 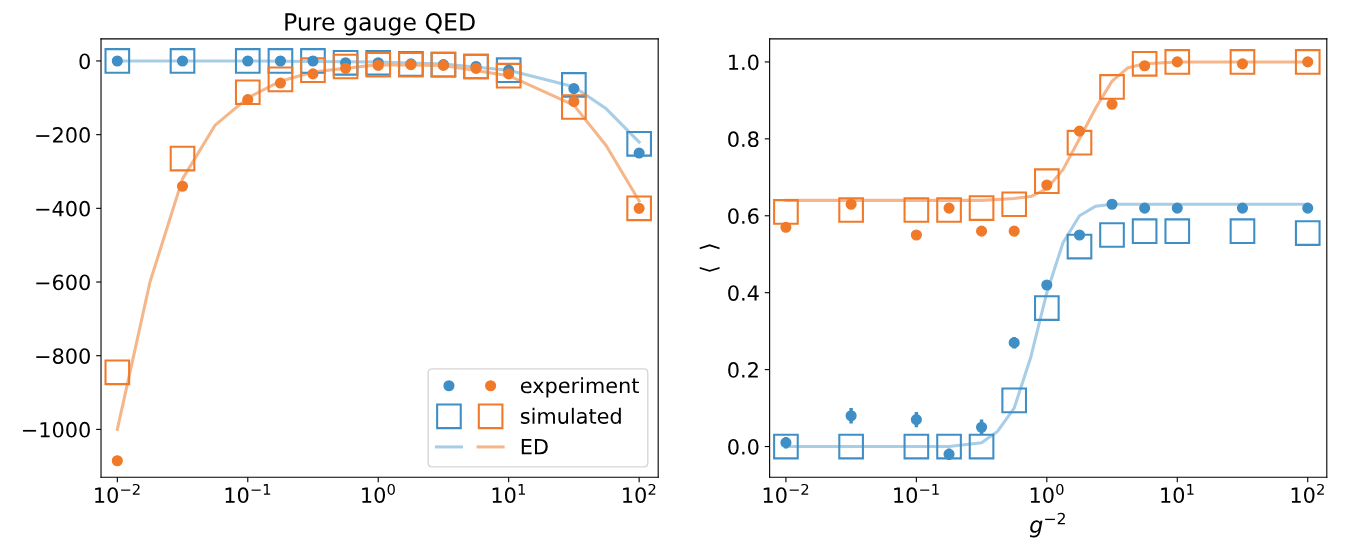 I want to click on y-tick-label: −1000, so click(x=56, y=429).